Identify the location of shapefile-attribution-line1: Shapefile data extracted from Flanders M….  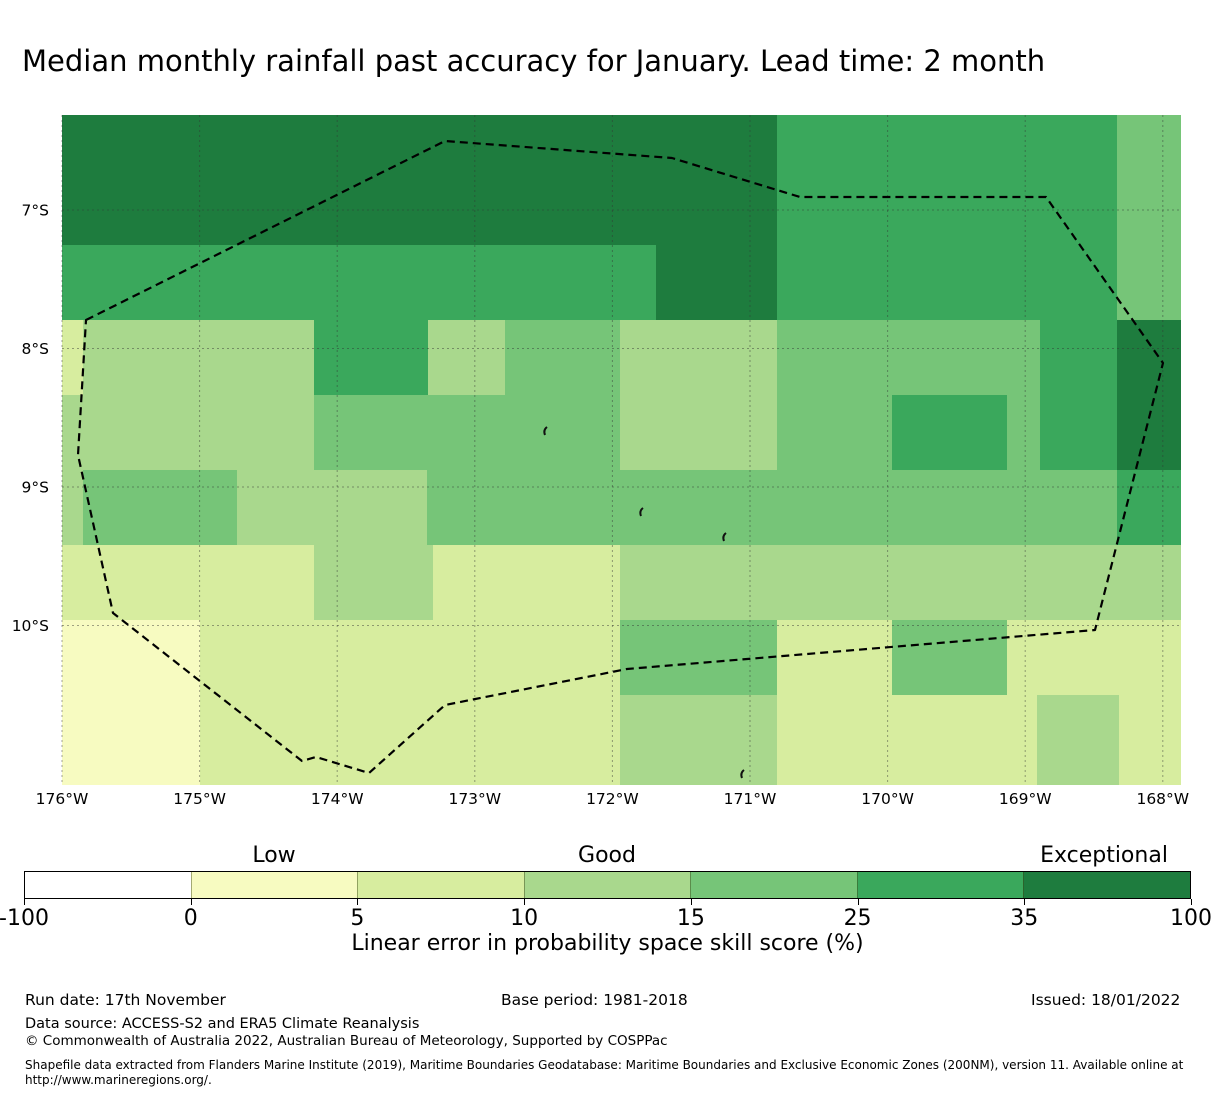
(604, 1065).